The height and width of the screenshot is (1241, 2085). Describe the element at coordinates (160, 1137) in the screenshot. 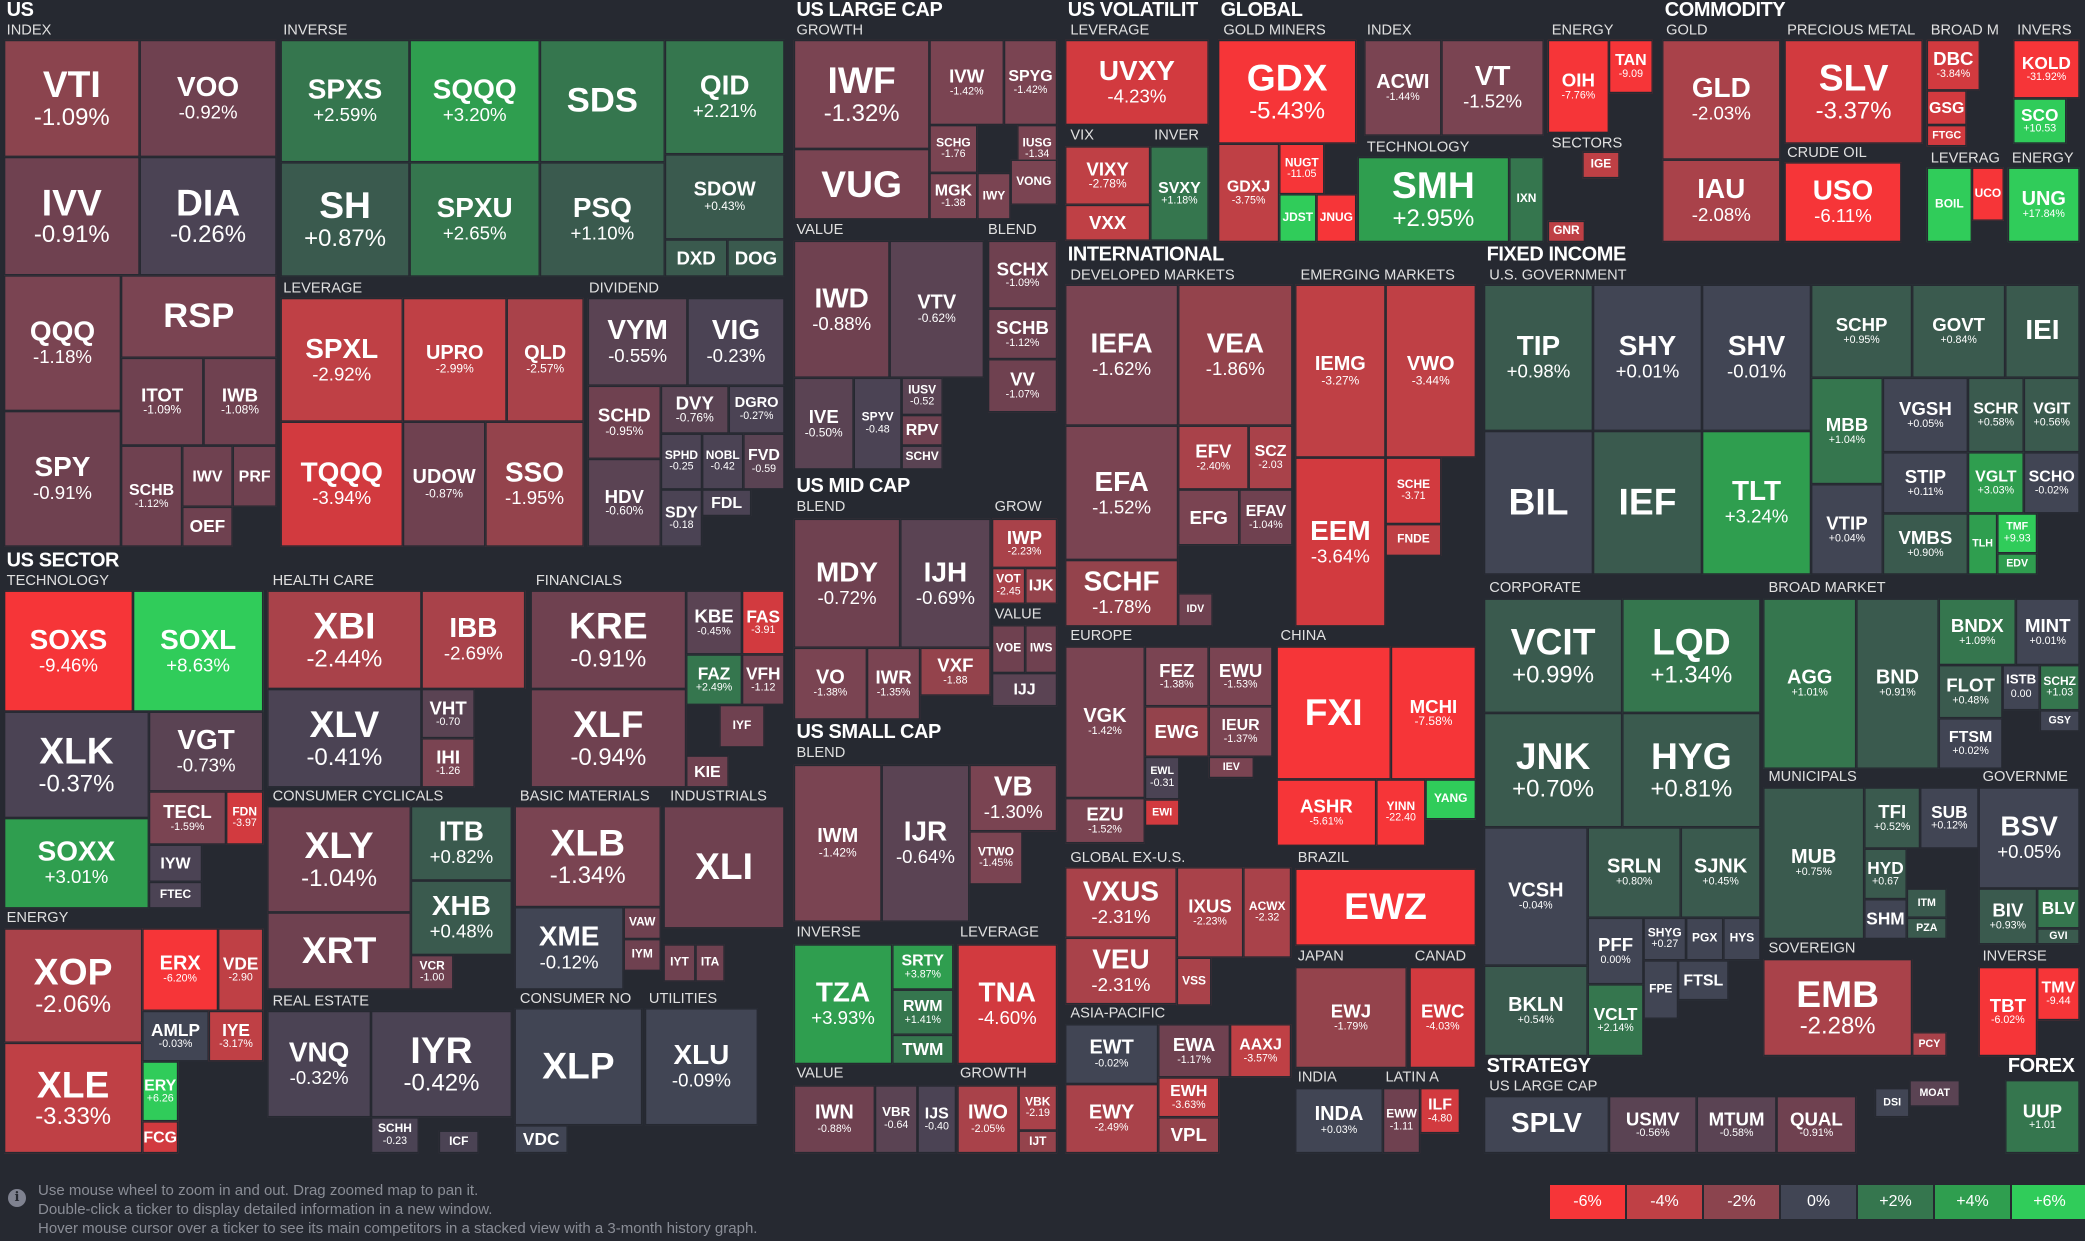

I see `tile-fcg: FCG` at that location.